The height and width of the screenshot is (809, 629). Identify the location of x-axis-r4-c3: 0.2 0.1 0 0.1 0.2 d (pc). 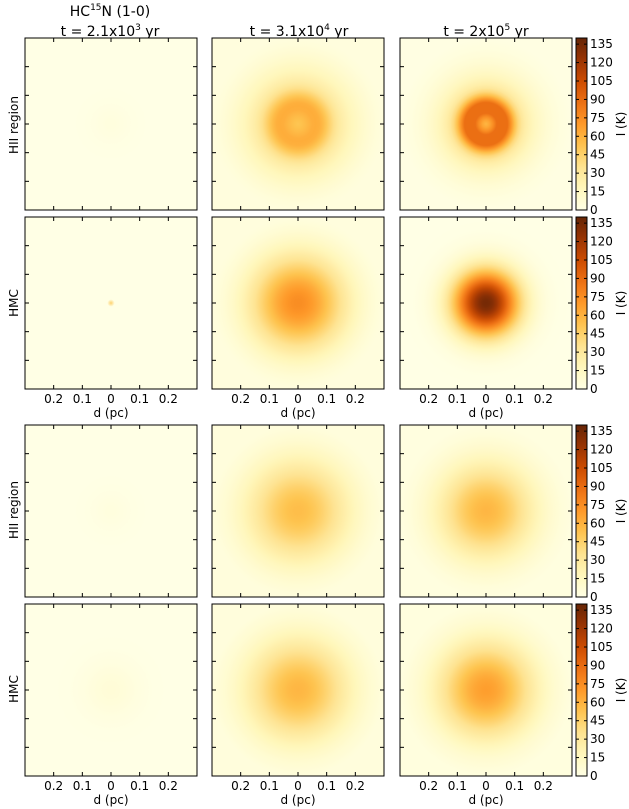
(486, 793).